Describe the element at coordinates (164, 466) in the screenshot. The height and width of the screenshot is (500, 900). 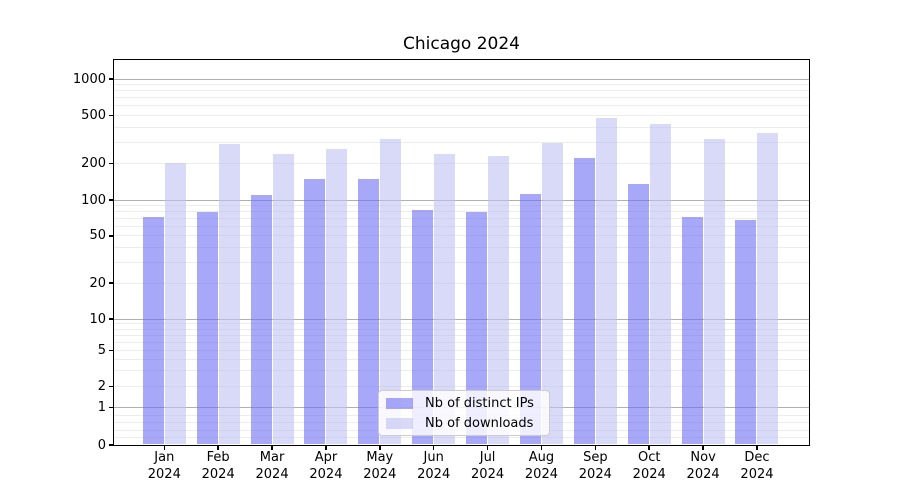
I see `x-tick-label-jan: Jan 2024` at that location.